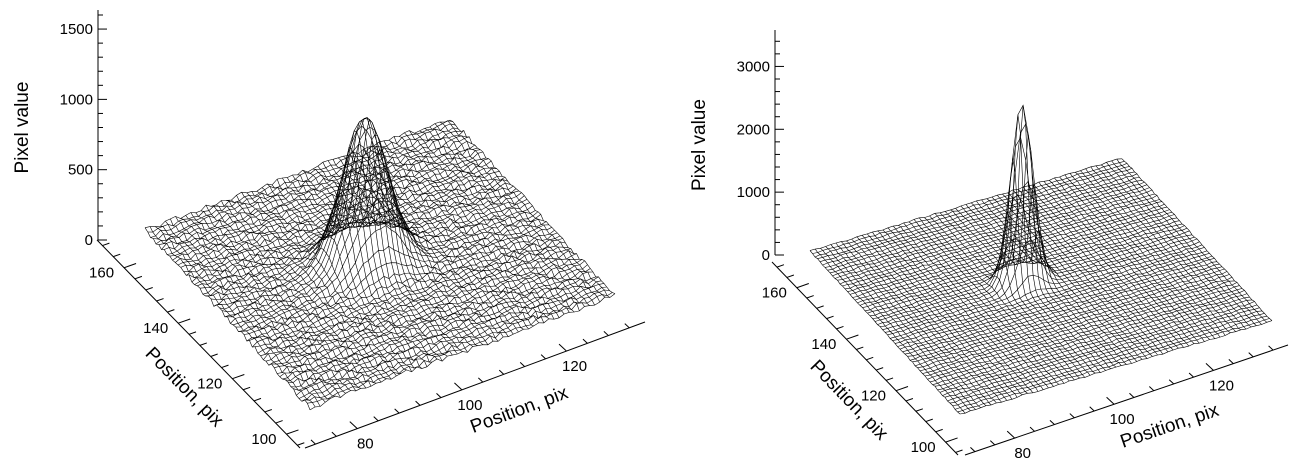 The image size is (1299, 470). Describe the element at coordinates (1221, 385) in the screenshot. I see `x-tick-label: 120` at that location.